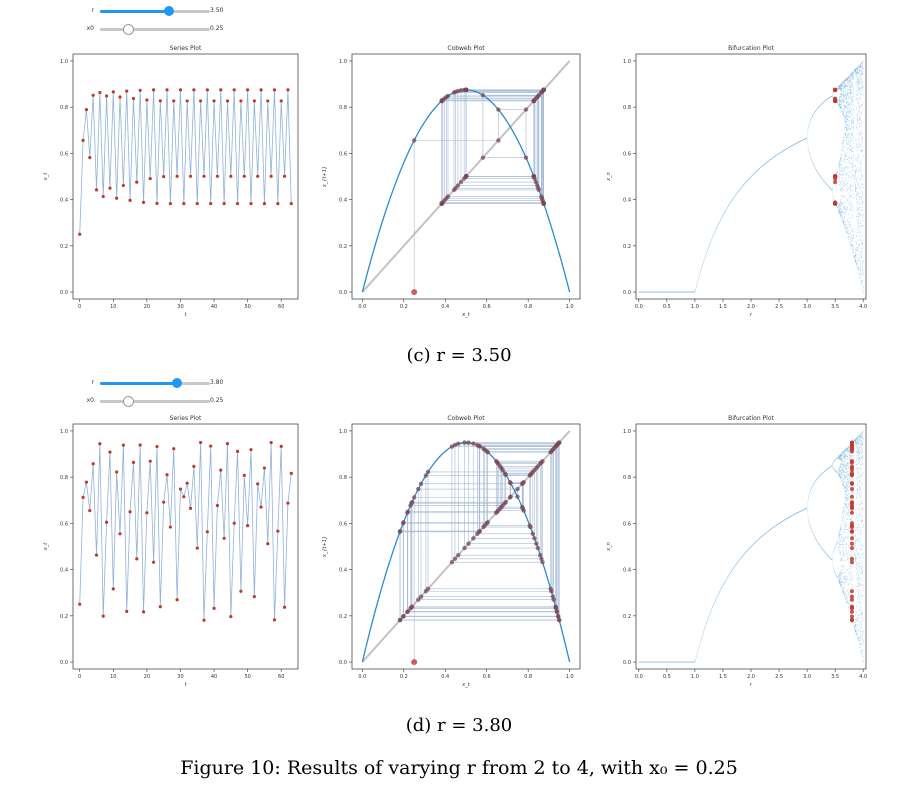 The width and height of the screenshot is (918, 795). I want to click on subfigure-caption-c: (c) r = 3.50, so click(459, 355).